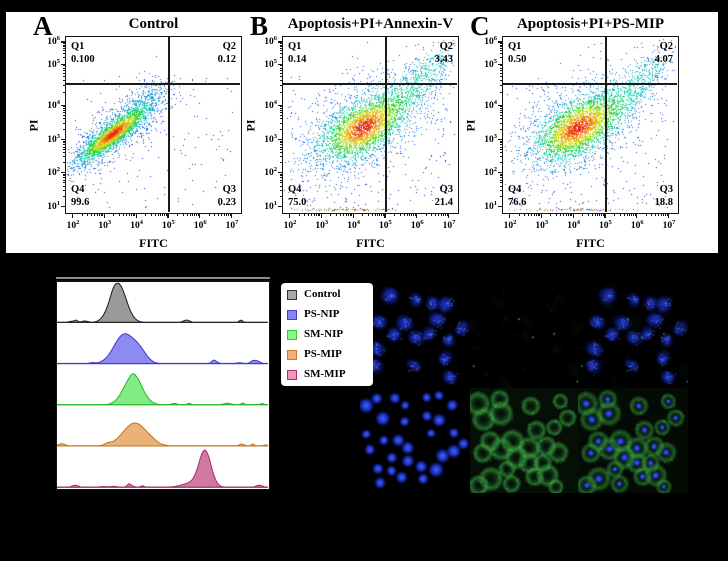  I want to click on flow-frame-C: Q1 0.50 Q2 4.07 Q4 76.6 Q3 18.8, so click(590, 125).